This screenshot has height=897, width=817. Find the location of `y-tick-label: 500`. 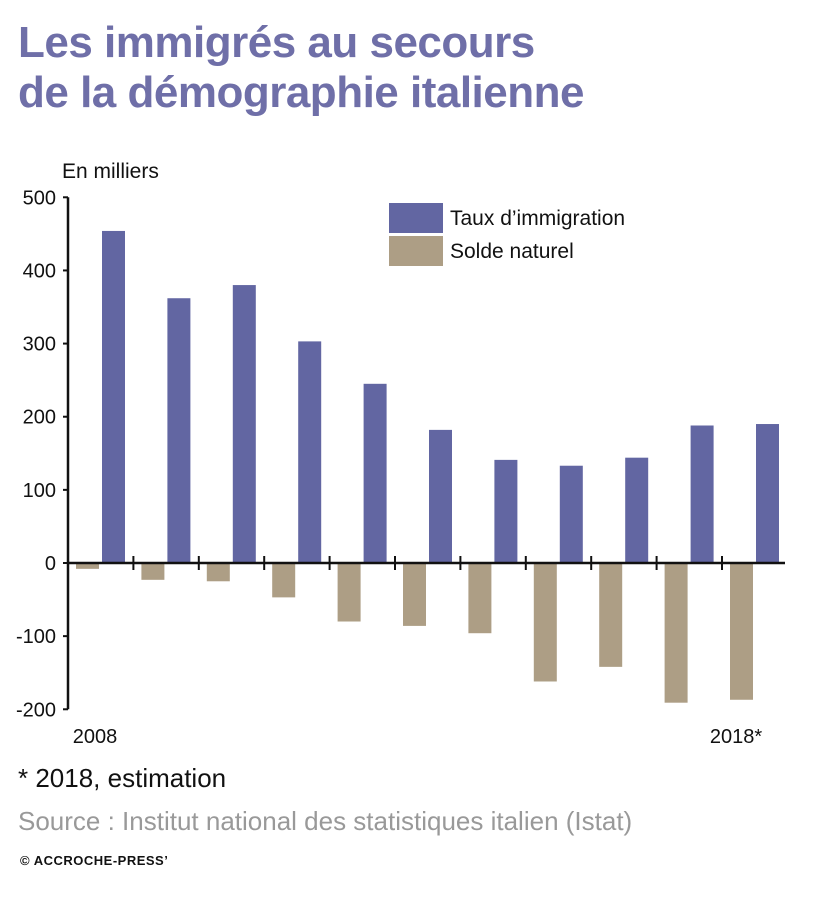

y-tick-label: 500 is located at coordinates (39, 198).